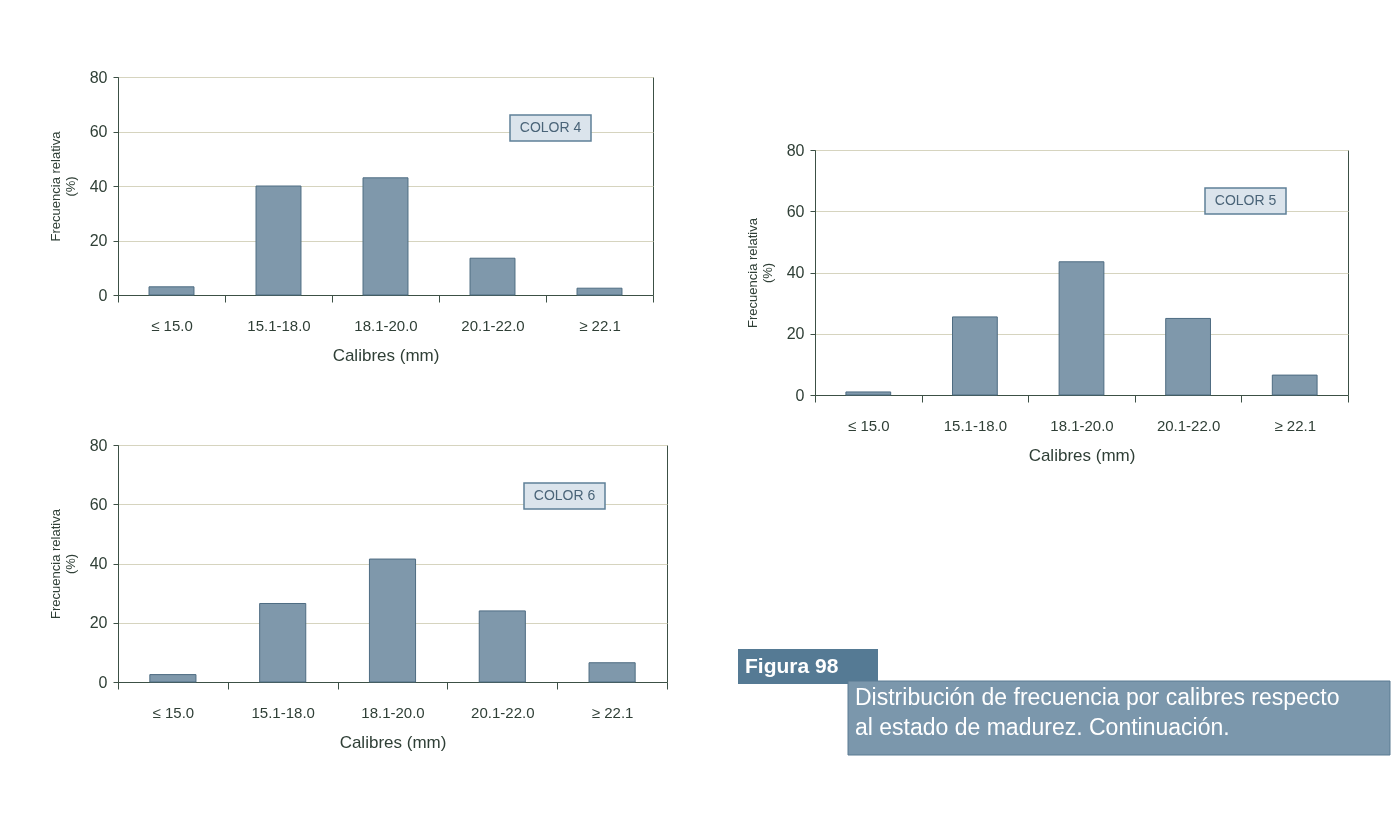 This screenshot has width=1393, height=837. Describe the element at coordinates (1245, 200) in the screenshot. I see `text: COLOR 5` at that location.